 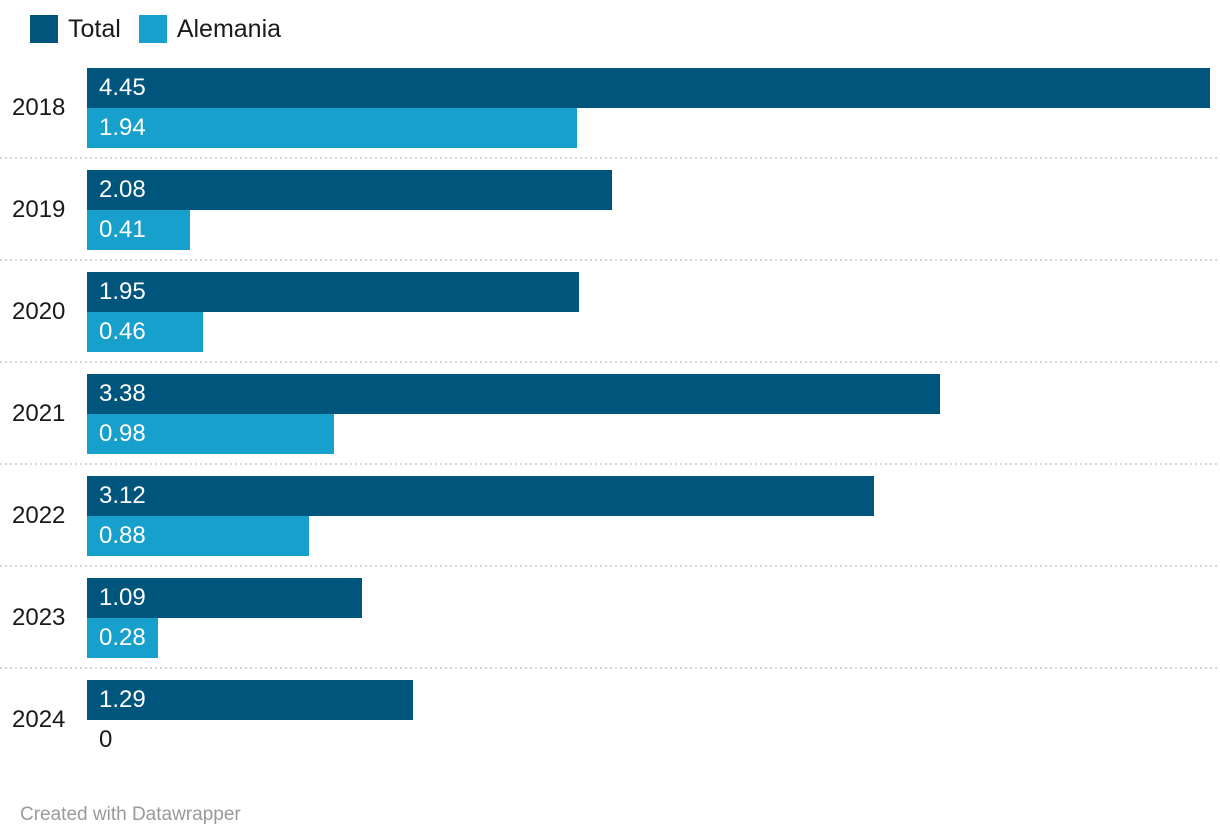 I want to click on chart-row: 2023 1.09 0.28, so click(x=610, y=623).